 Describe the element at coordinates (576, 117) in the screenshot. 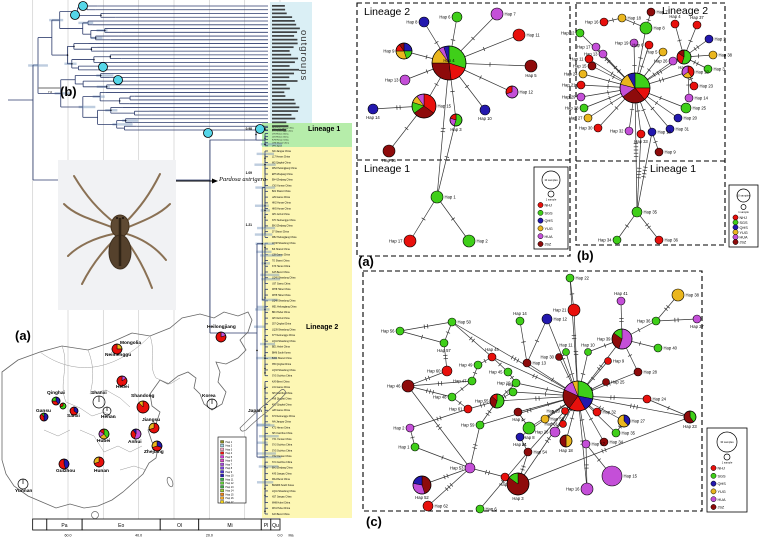

I see `hap-label: Hap 27` at that location.